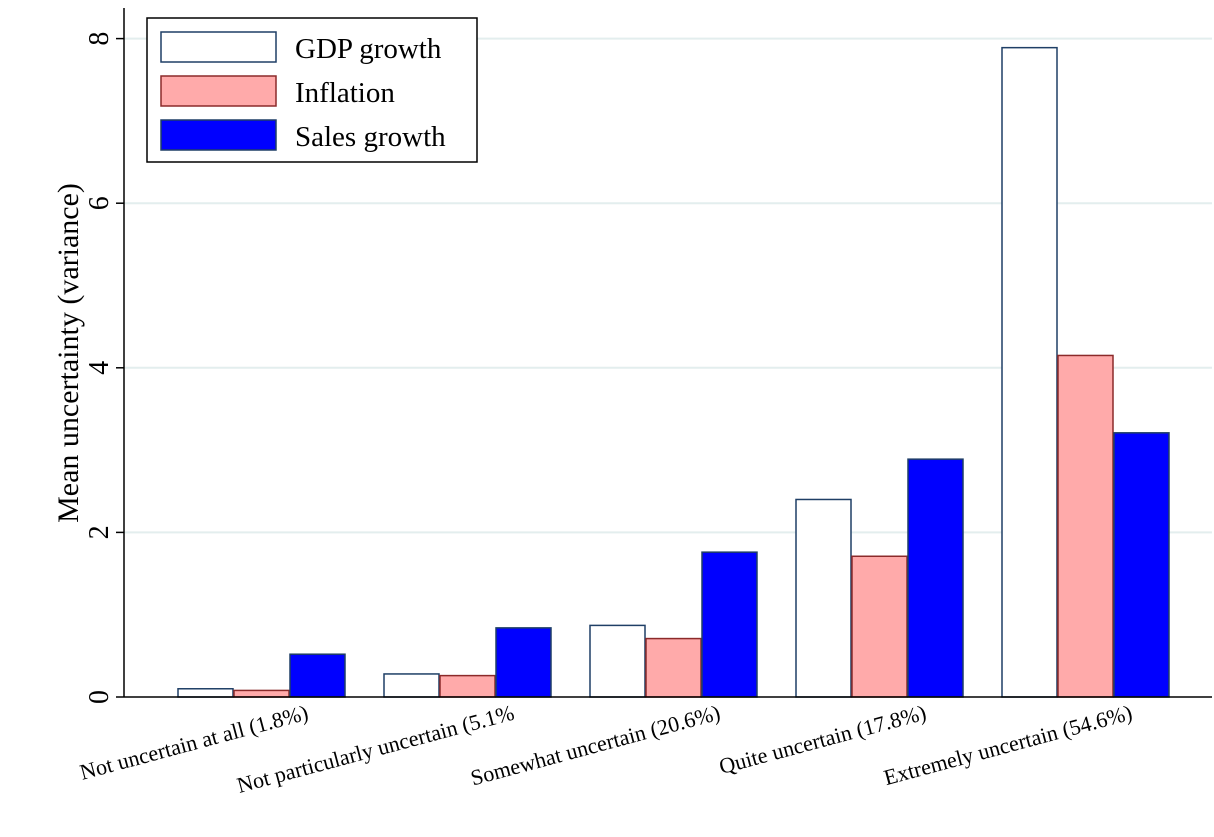 This screenshot has width=1214, height=837. Describe the element at coordinates (99, 697) in the screenshot. I see `y-tick-label: 0` at that location.